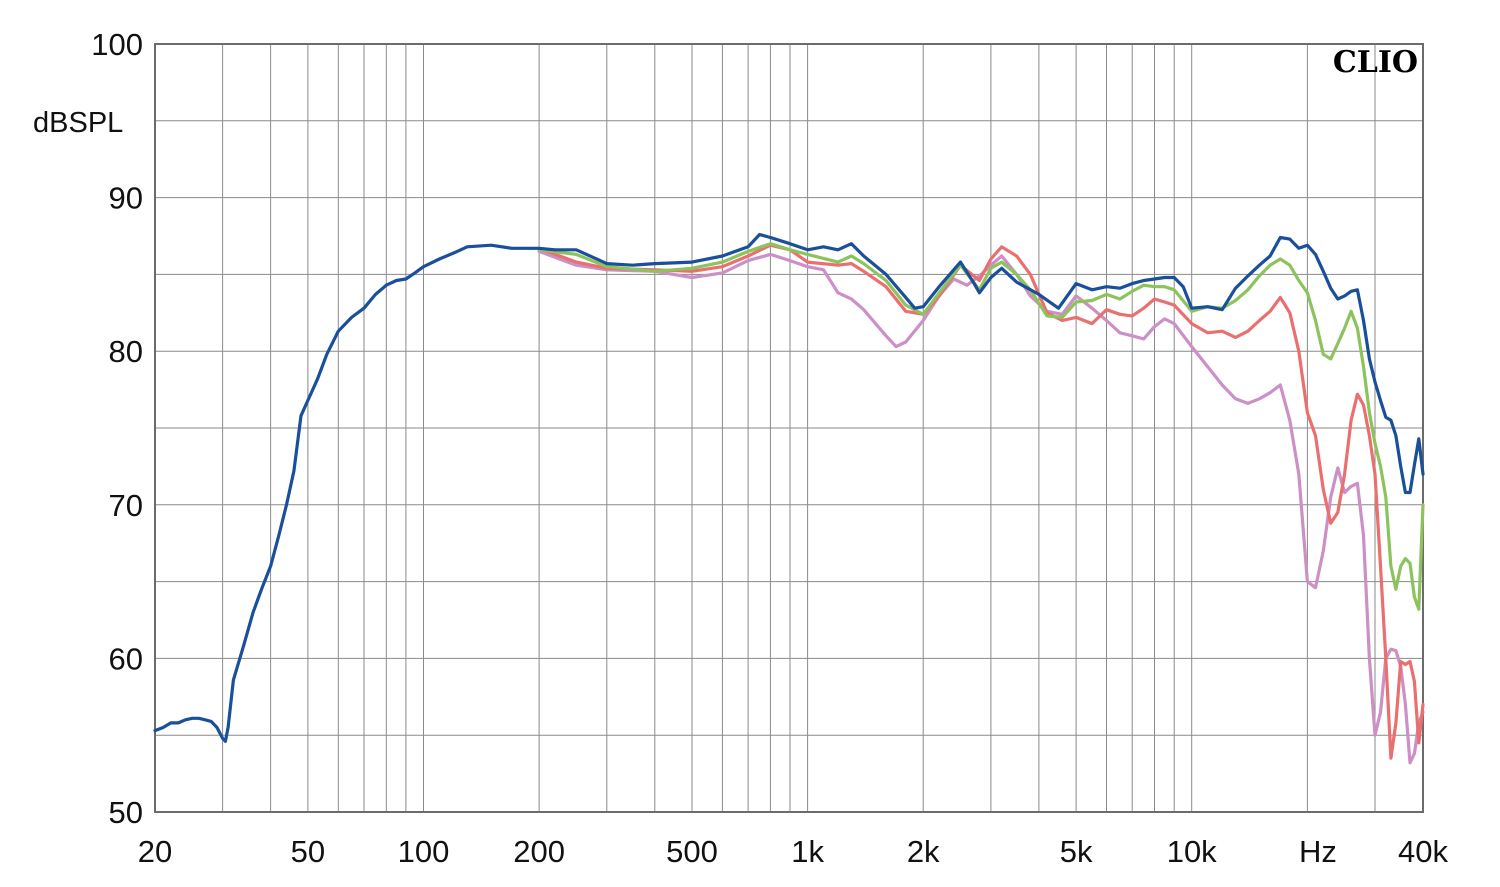  I want to click on x-tick-label: 50, so click(308, 851).